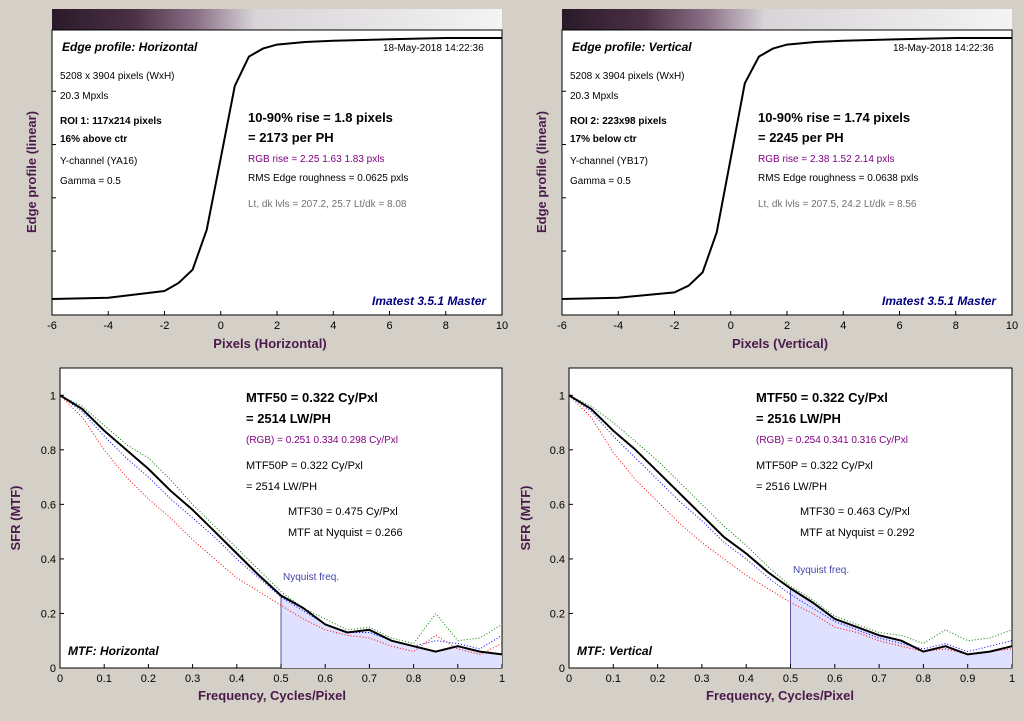  I want to click on nyquist-region, so click(901, 628).